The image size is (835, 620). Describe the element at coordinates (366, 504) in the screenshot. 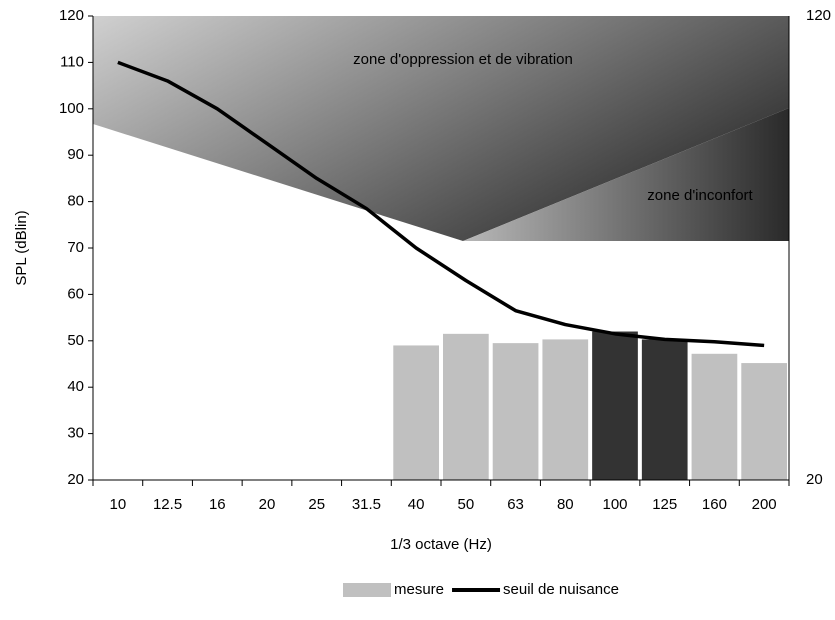

I see `x-tick-label: 31.5` at that location.